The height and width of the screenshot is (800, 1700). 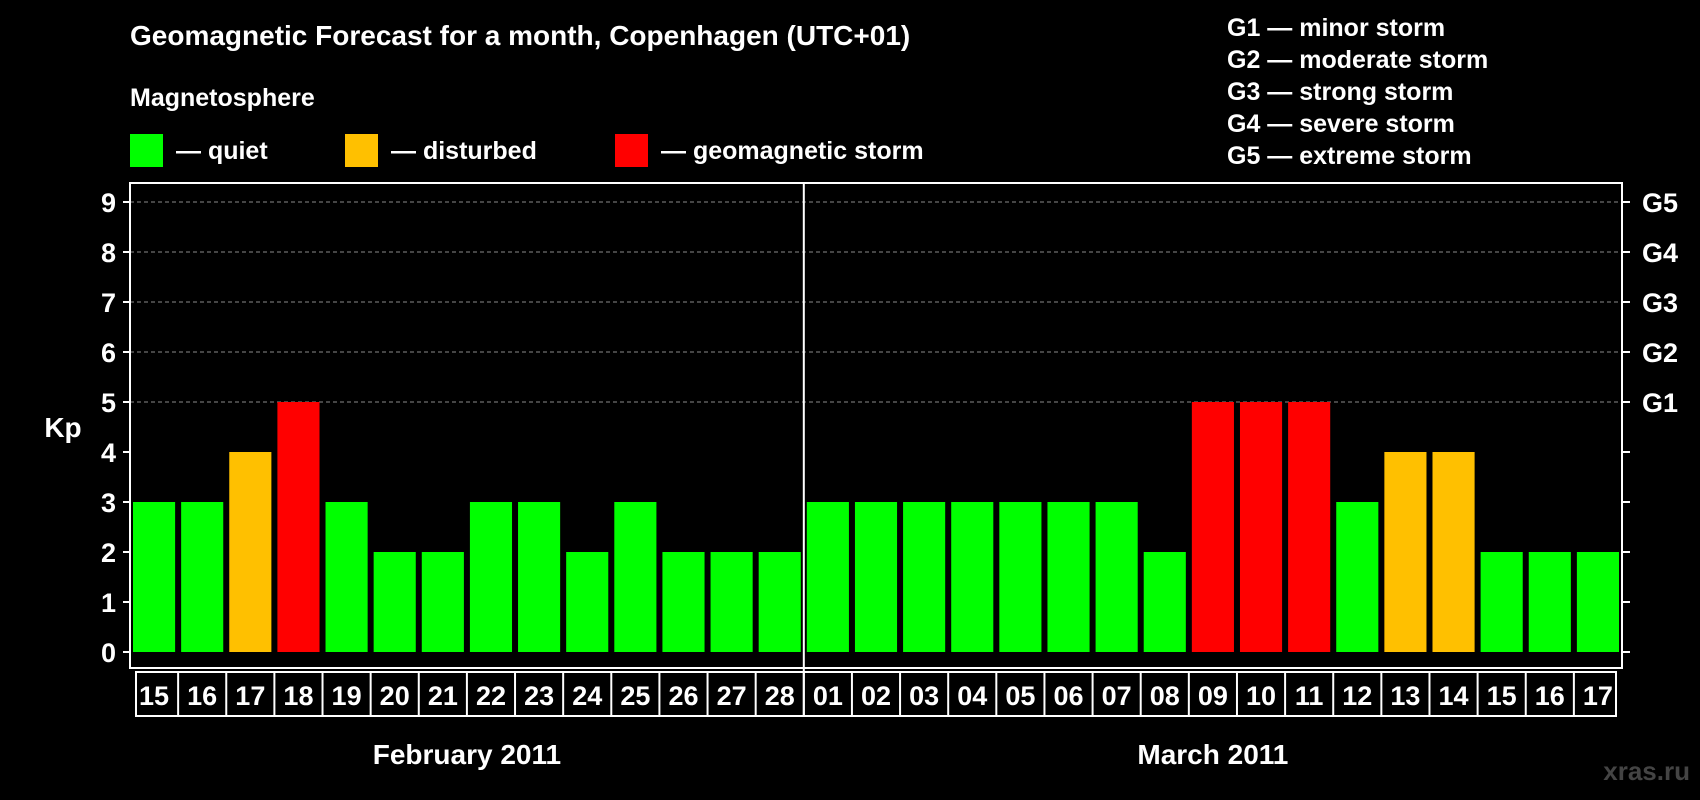 What do you see at coordinates (108, 653) in the screenshot?
I see `y-tick-label: 0` at bounding box center [108, 653].